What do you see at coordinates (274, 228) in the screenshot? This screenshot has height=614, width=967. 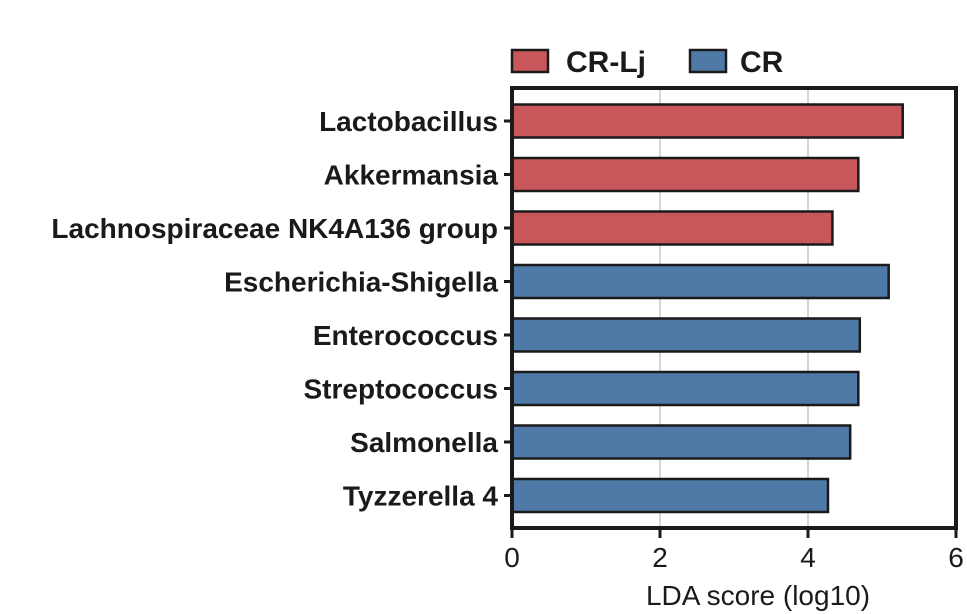 I see `category-label-2: Lachnospiraceae NK4A136 group` at bounding box center [274, 228].